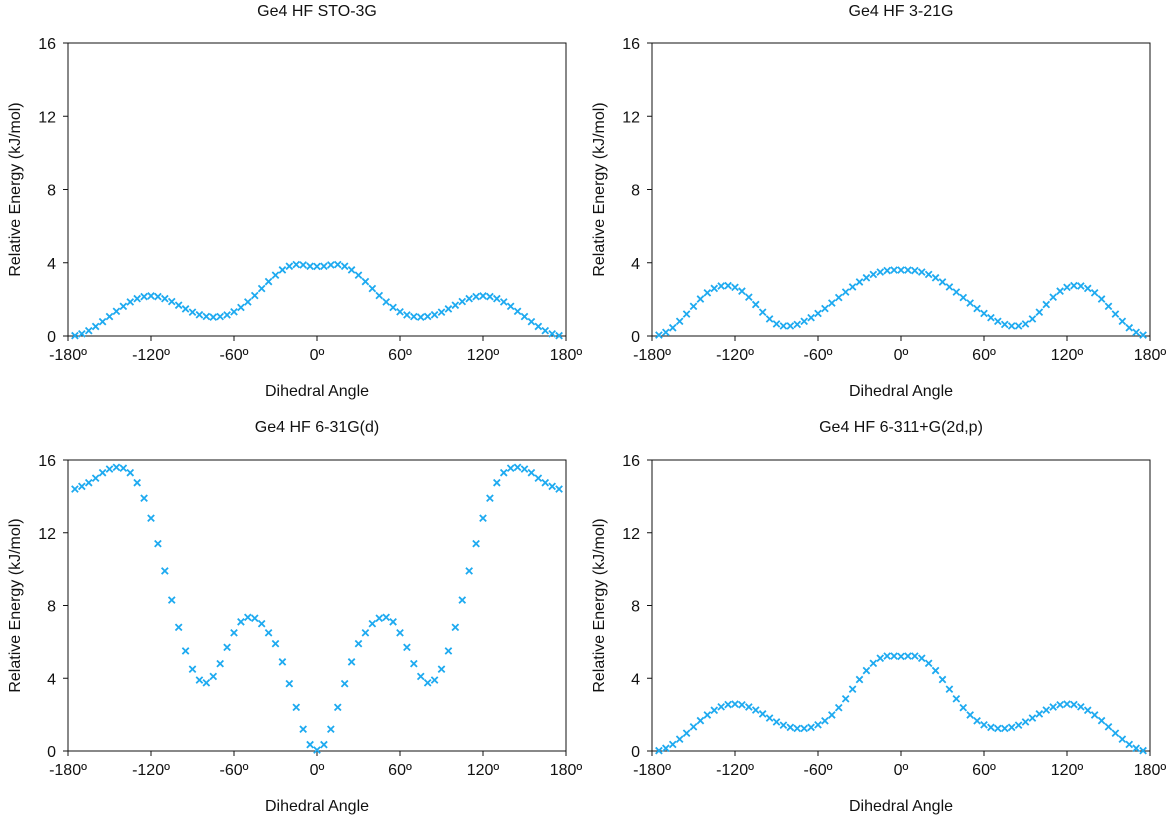 Image resolution: width=1170 pixels, height=819 pixels. What do you see at coordinates (68, 770) in the screenshot?
I see `x-tick-label: -180º` at bounding box center [68, 770].